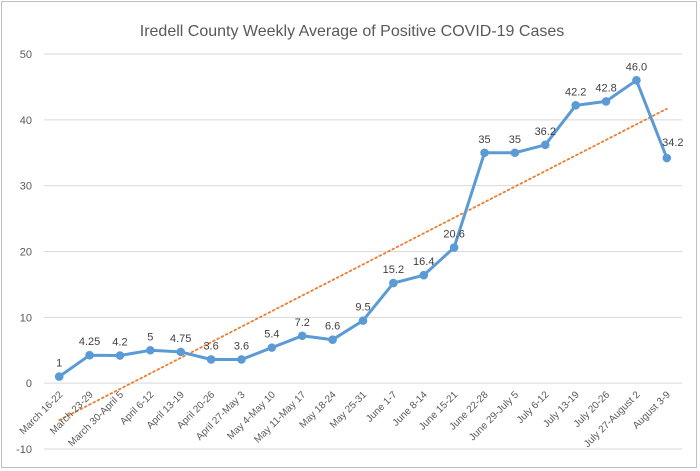 The image size is (700, 471). Describe the element at coordinates (636, 67) in the screenshot. I see `data-label: 46.0` at that location.